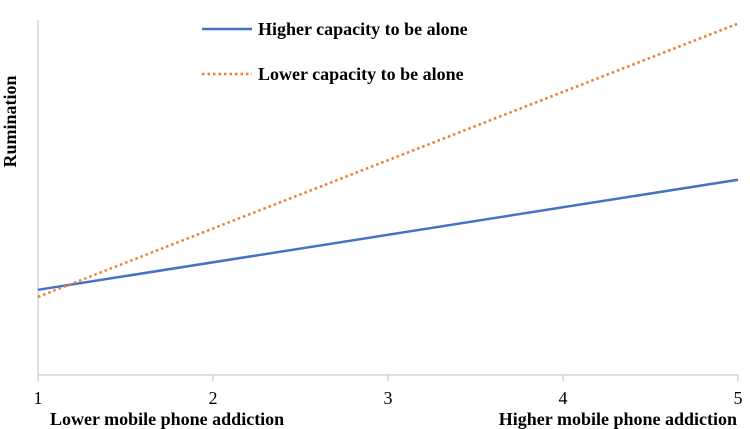 This screenshot has width=750, height=429. What do you see at coordinates (10, 121) in the screenshot?
I see `y-axis-title: Rumination` at bounding box center [10, 121].